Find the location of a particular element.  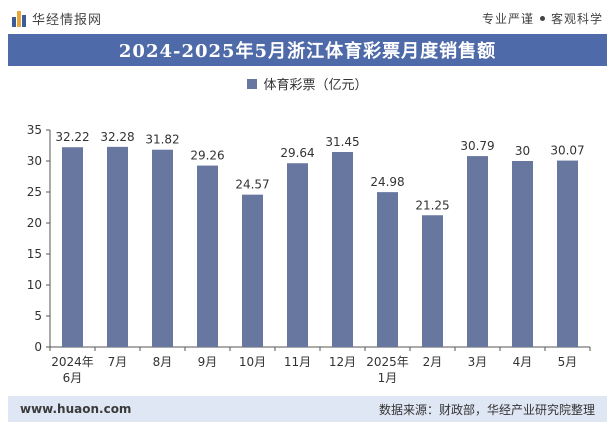

x-tick-label: 7月 is located at coordinates (118, 362).